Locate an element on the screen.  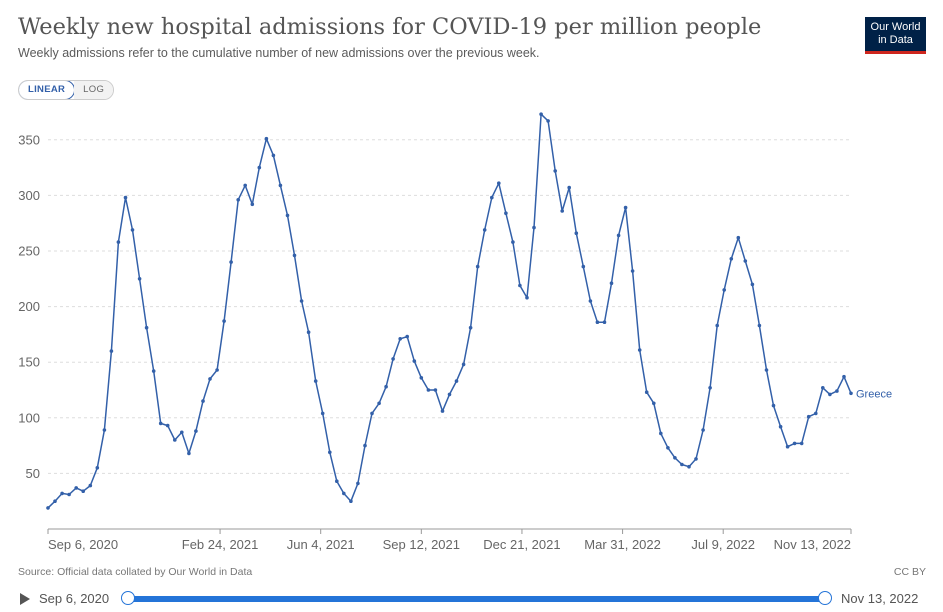
x-tick-label: Sep 6, 2020 is located at coordinates (83, 544).